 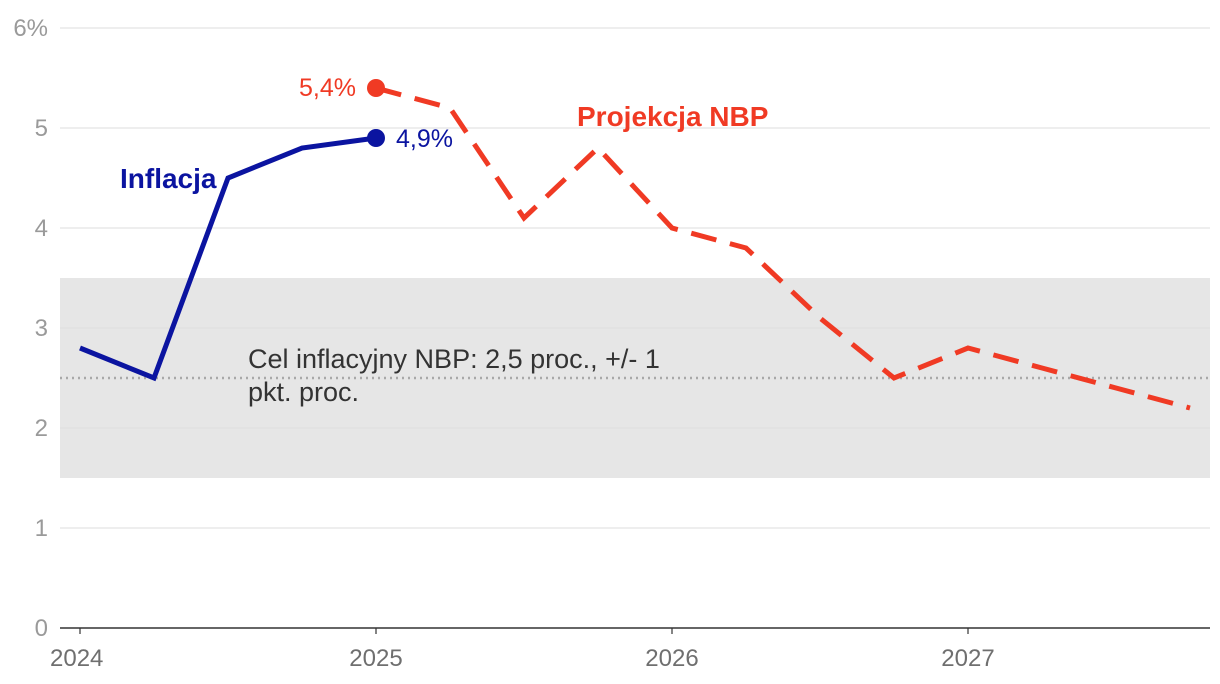 I want to click on x-tick-label-2025: 2025, so click(x=375, y=658).